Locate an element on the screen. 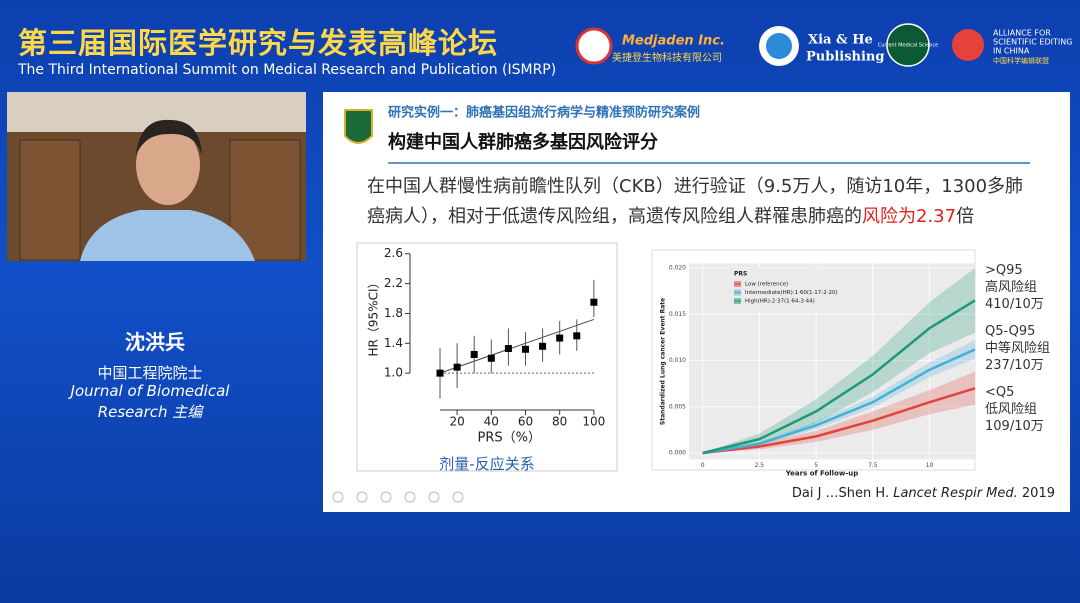 This screenshot has height=603, width=1080. side-group: <Q5 低风险组 109/10万 is located at coordinates (1017, 409).